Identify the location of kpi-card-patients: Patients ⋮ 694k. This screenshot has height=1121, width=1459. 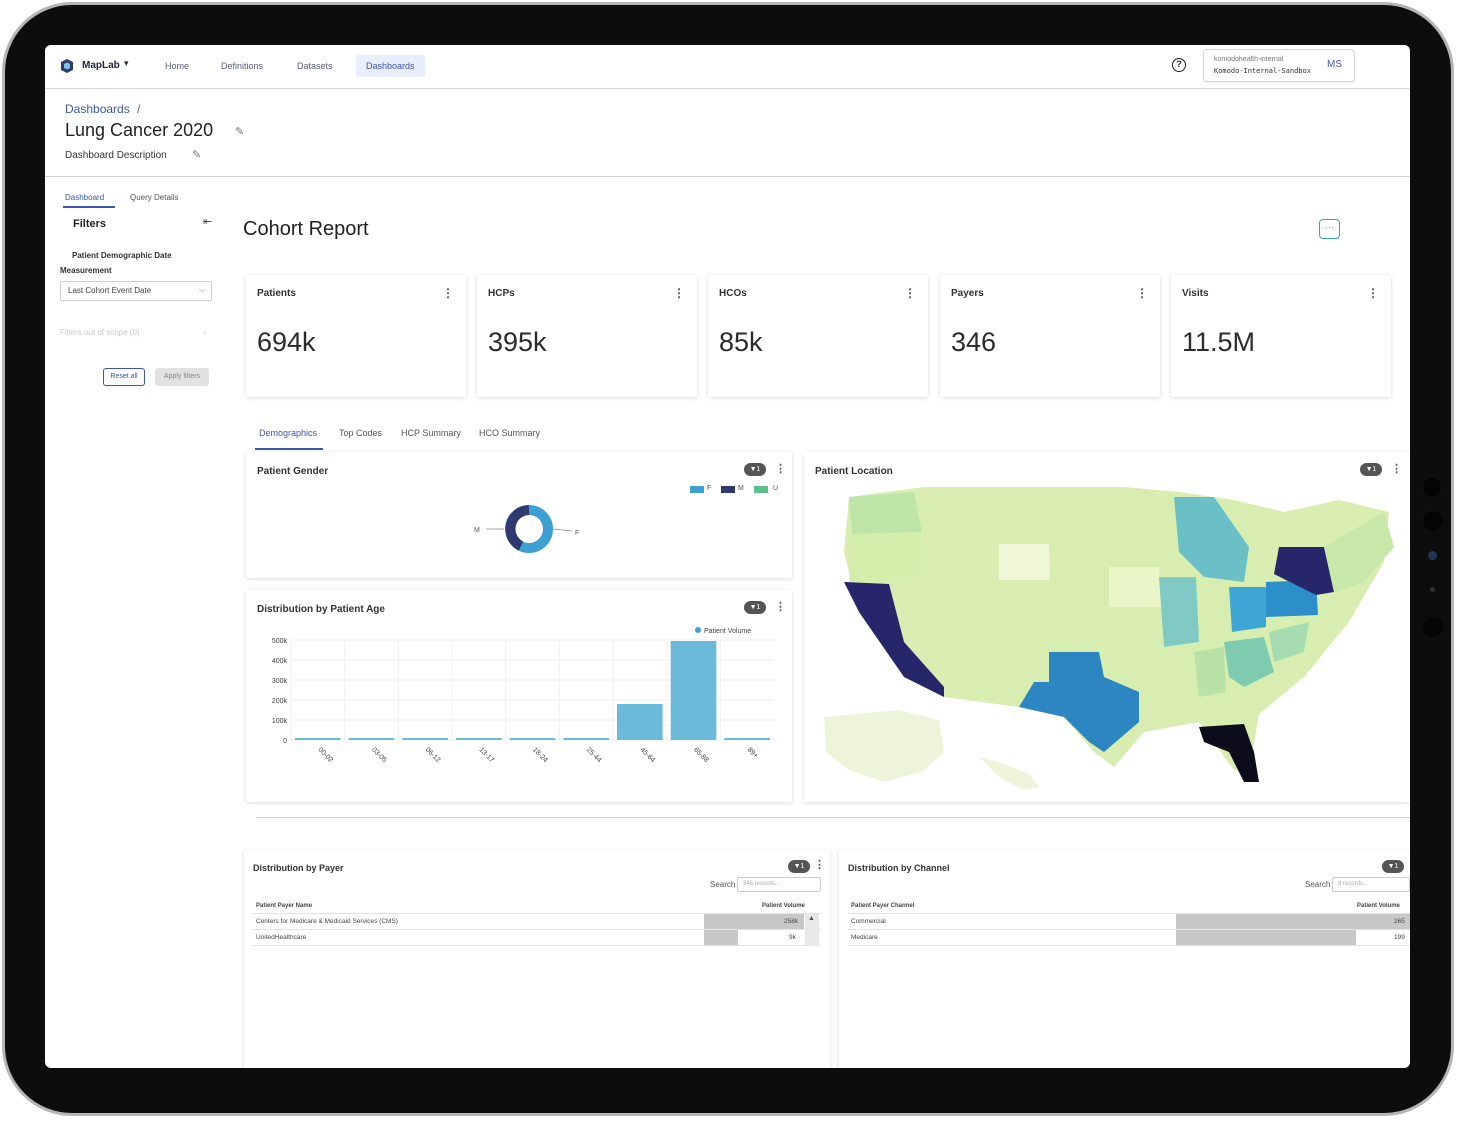
(356, 336).